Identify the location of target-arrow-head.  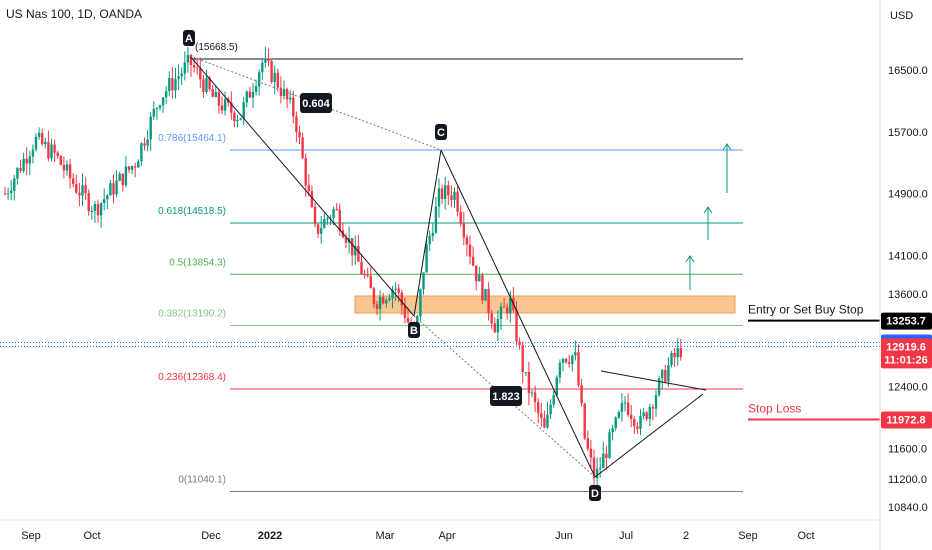
(708, 210).